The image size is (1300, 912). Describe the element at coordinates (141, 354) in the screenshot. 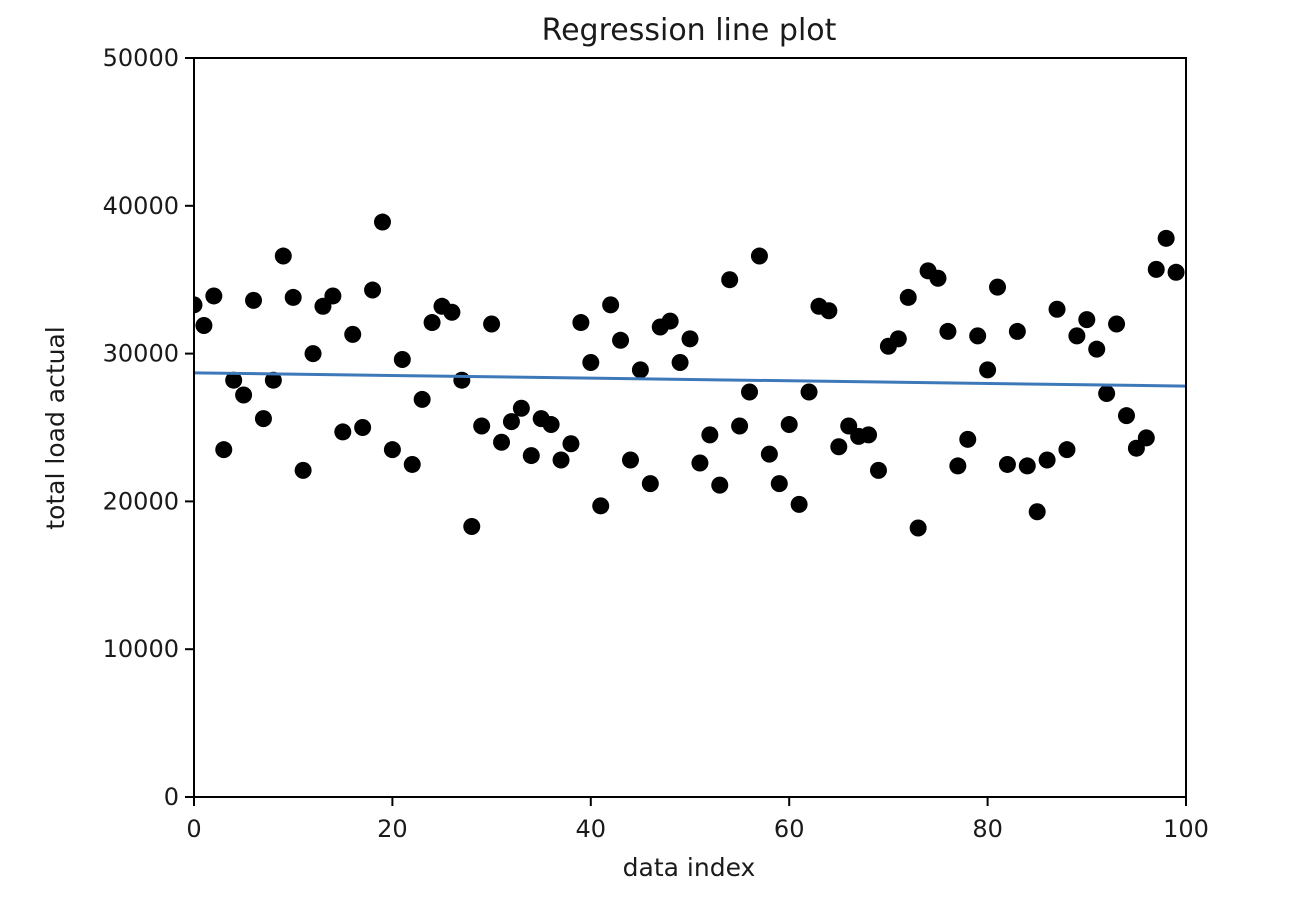

I see `y-tick-label: 30000` at that location.